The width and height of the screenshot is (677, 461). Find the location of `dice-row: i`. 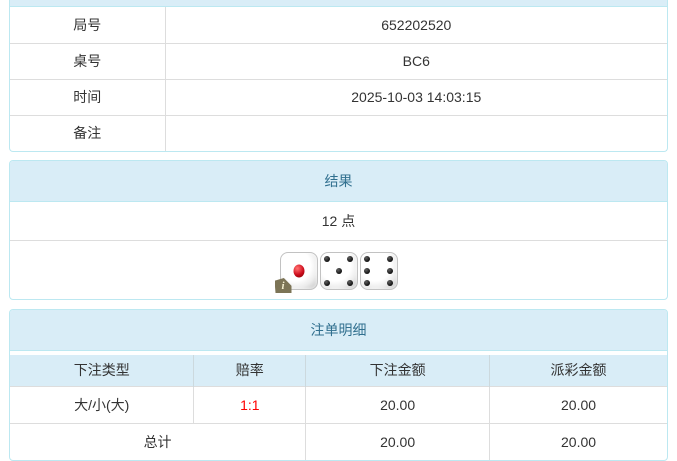

dice-row: i is located at coordinates (338, 270).